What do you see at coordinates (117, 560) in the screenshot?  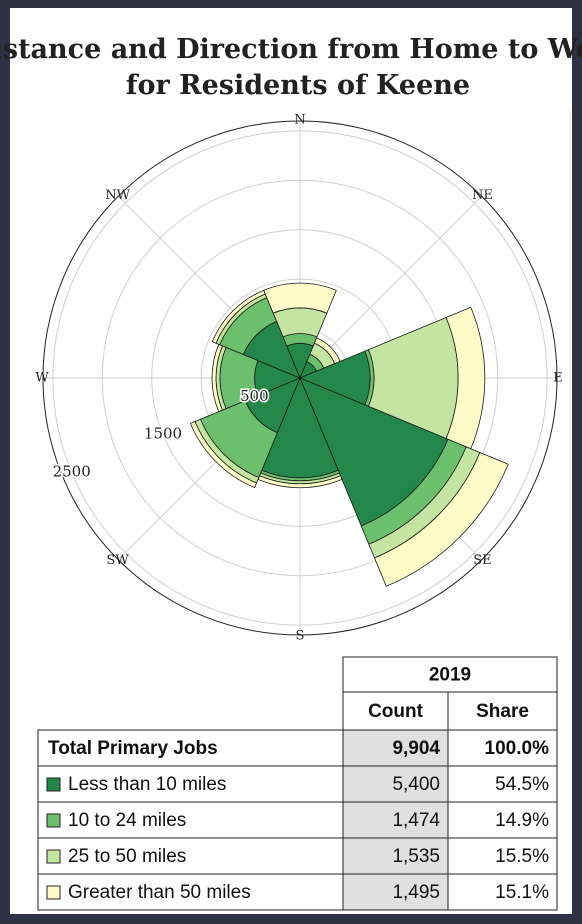 I see `direction-label: SW` at bounding box center [117, 560].